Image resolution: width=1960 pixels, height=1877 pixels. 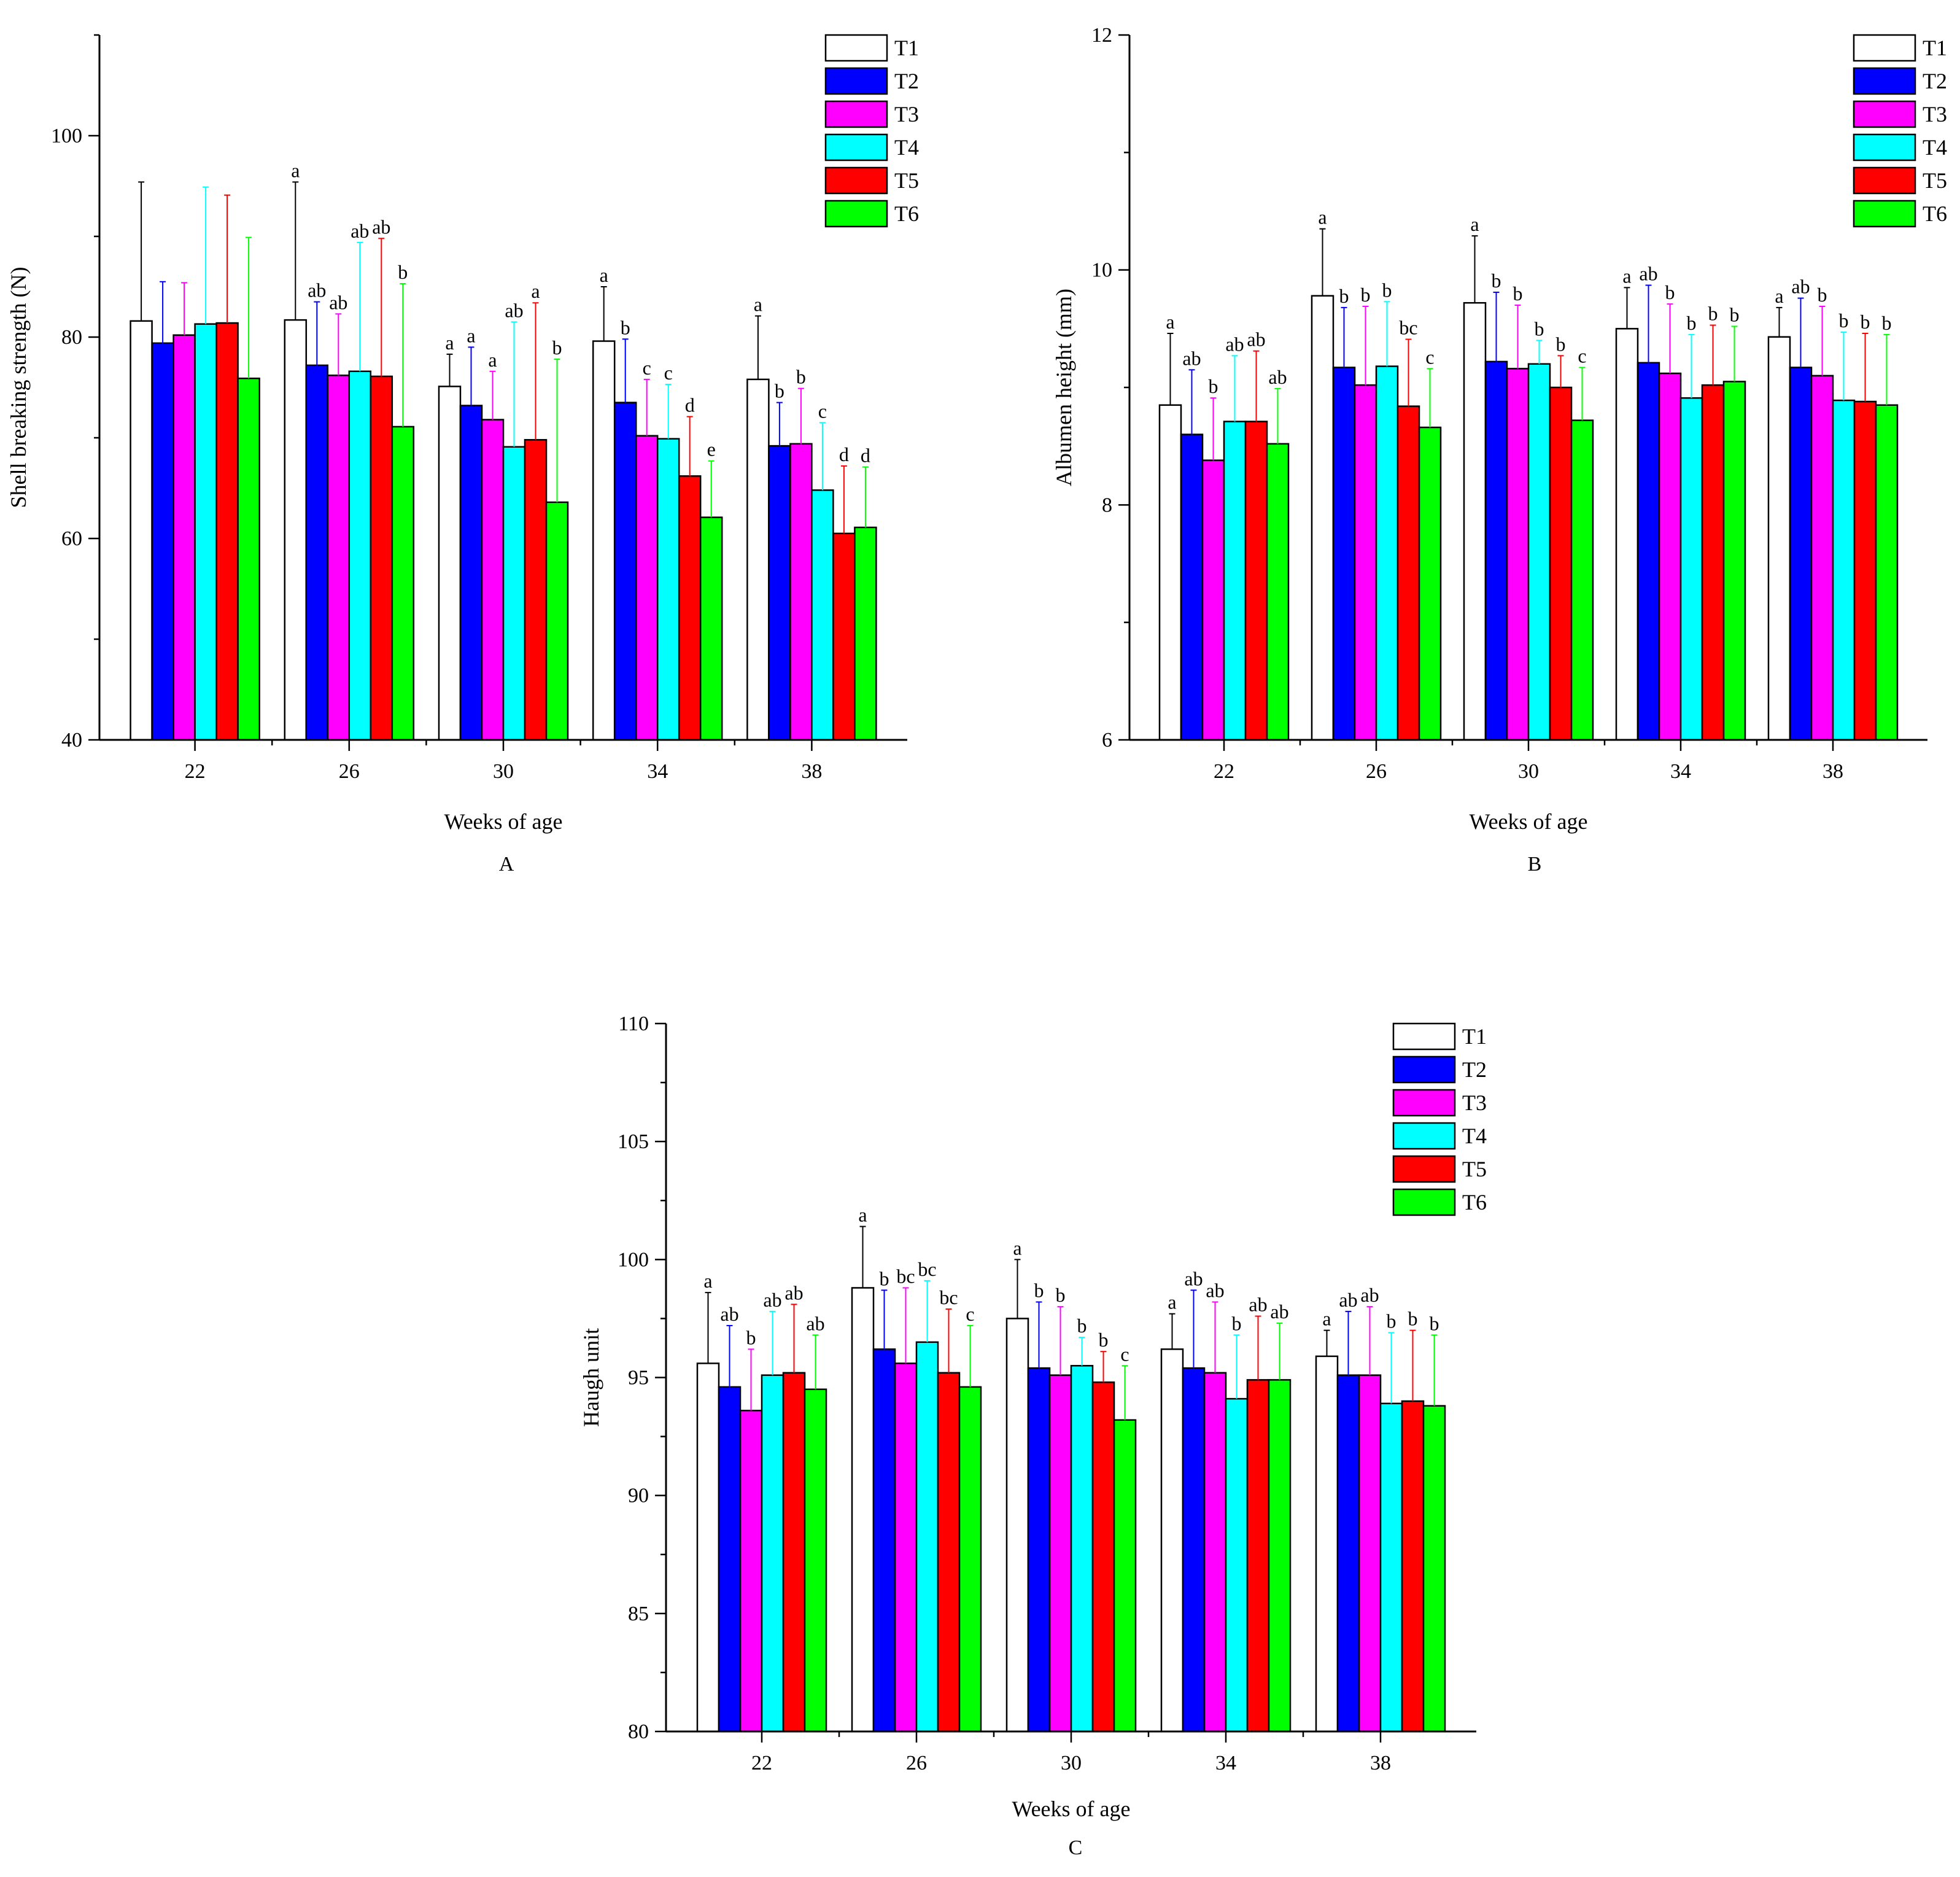 What do you see at coordinates (815, 1323) in the screenshot?
I see `significance-letter-t6-22: ab` at bounding box center [815, 1323].